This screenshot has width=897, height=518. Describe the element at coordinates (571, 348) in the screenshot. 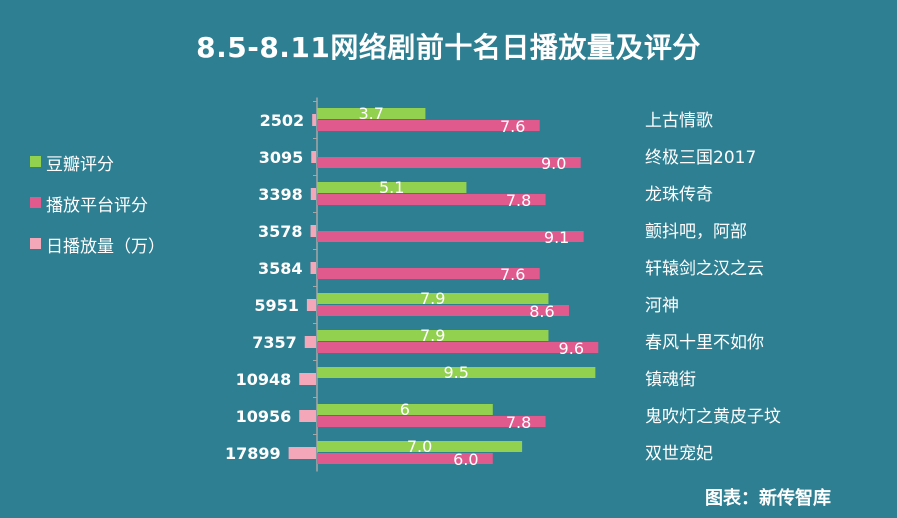

I see `platform-value-label: 9.6` at that location.